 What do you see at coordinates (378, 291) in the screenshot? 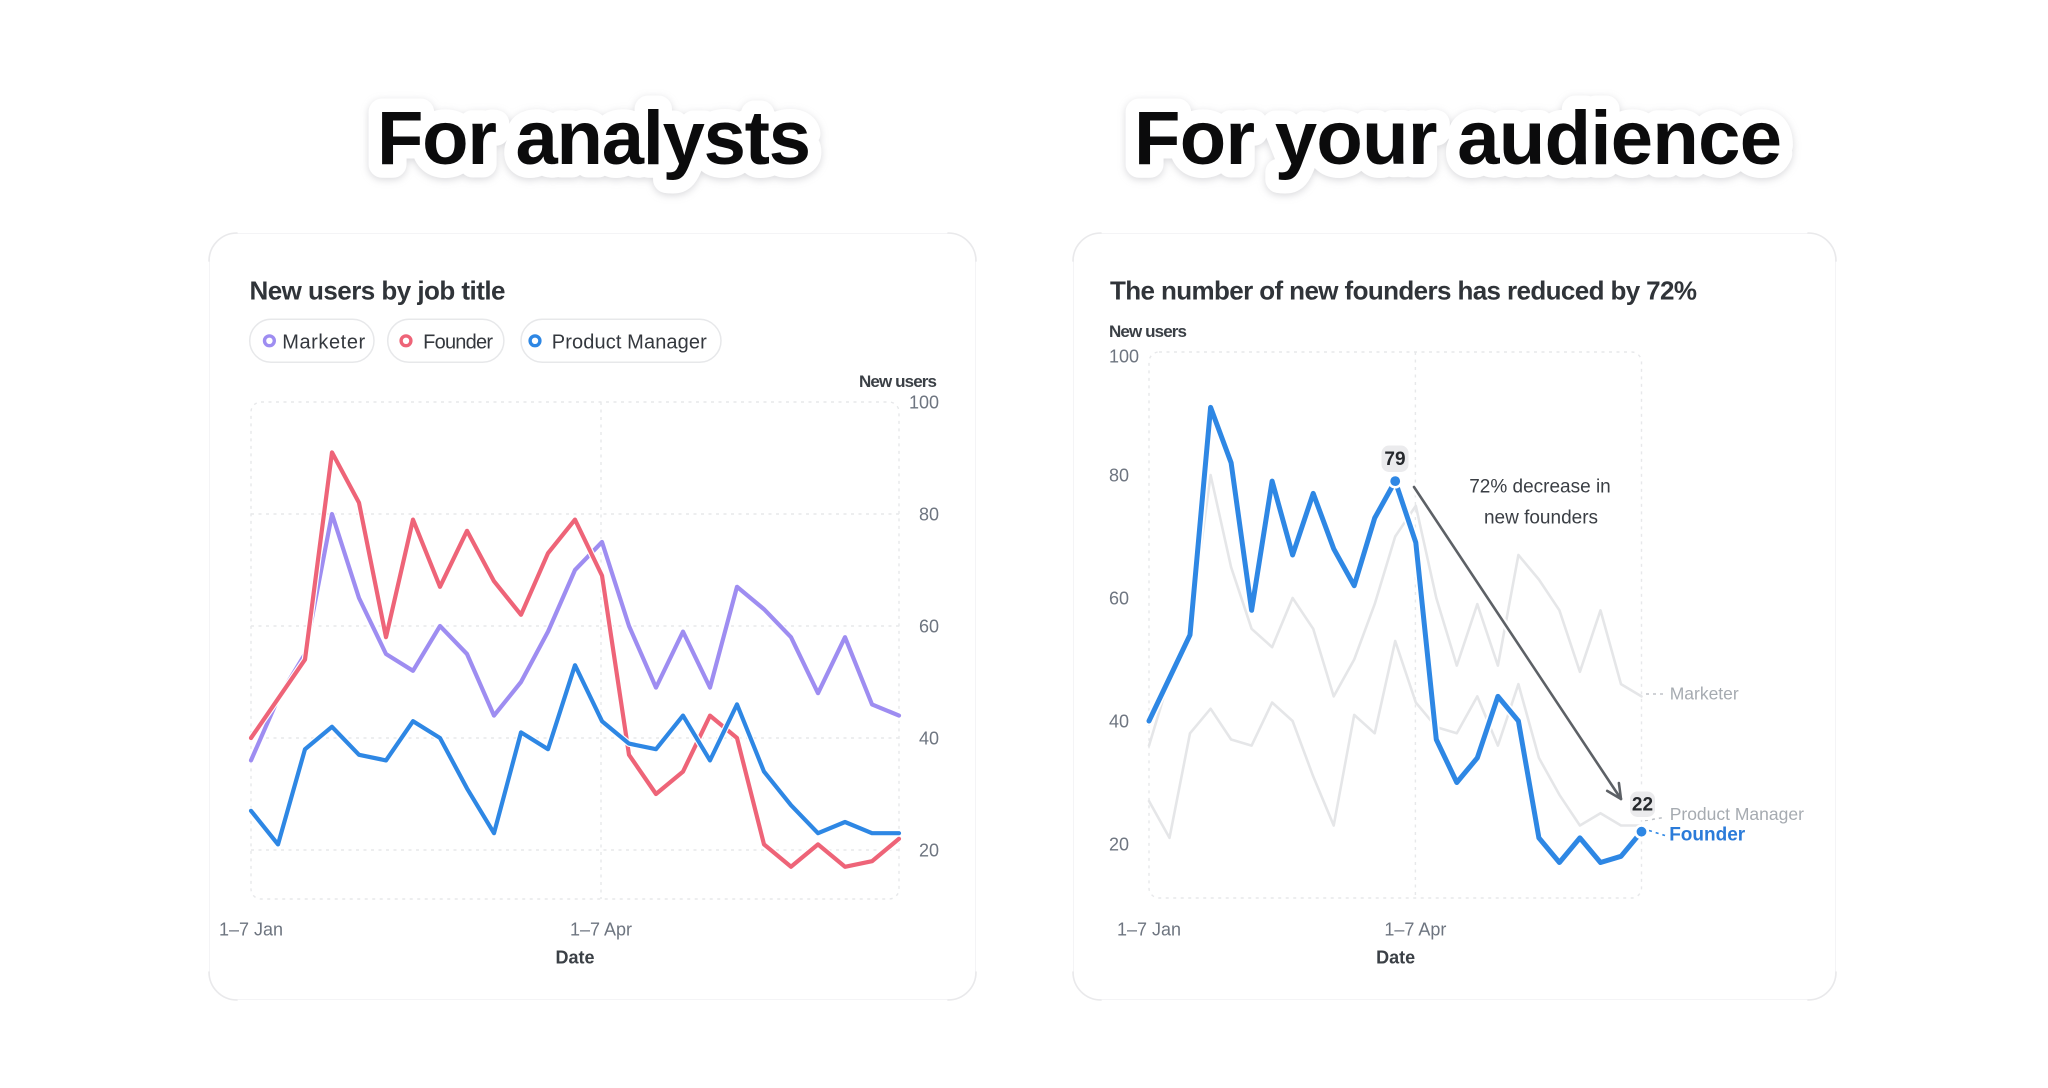
I see `svg-text: New users by job title` at bounding box center [378, 291].